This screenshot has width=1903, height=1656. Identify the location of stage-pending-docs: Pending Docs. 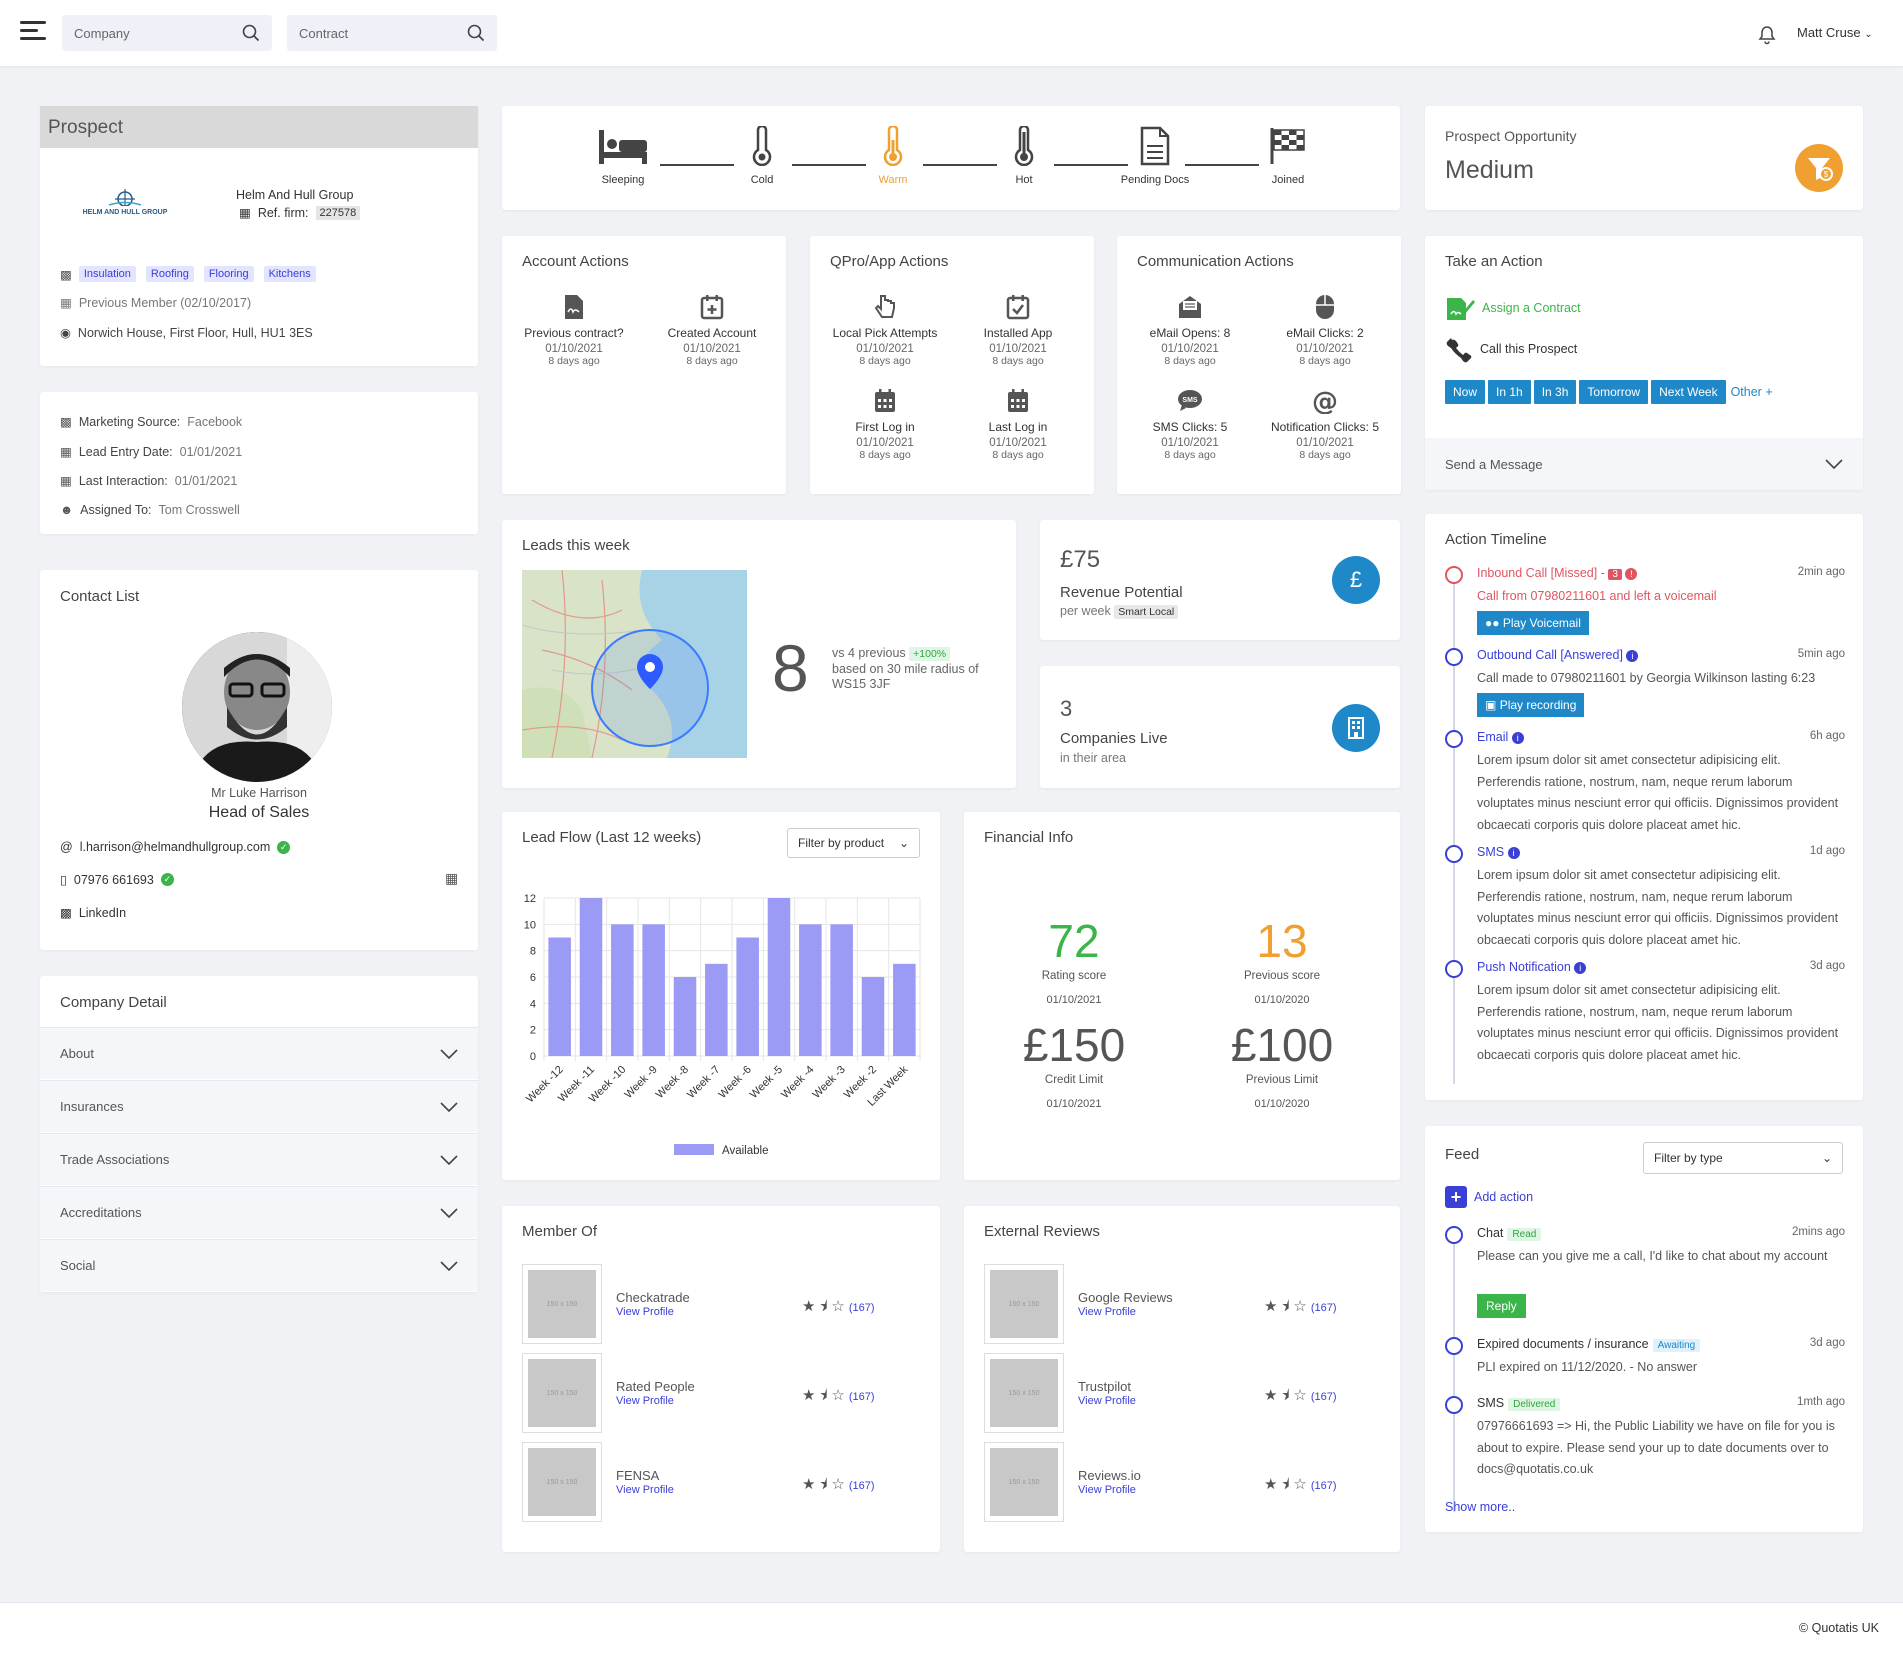
(1155, 156).